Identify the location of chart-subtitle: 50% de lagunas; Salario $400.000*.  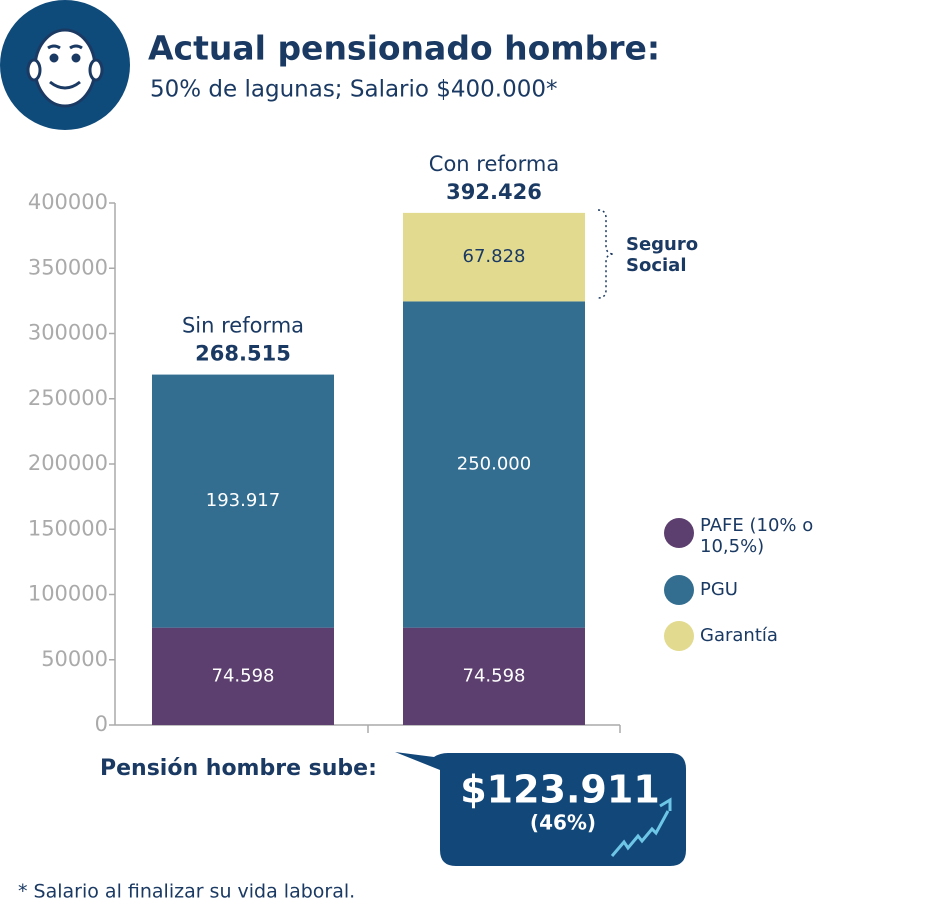
(354, 90).